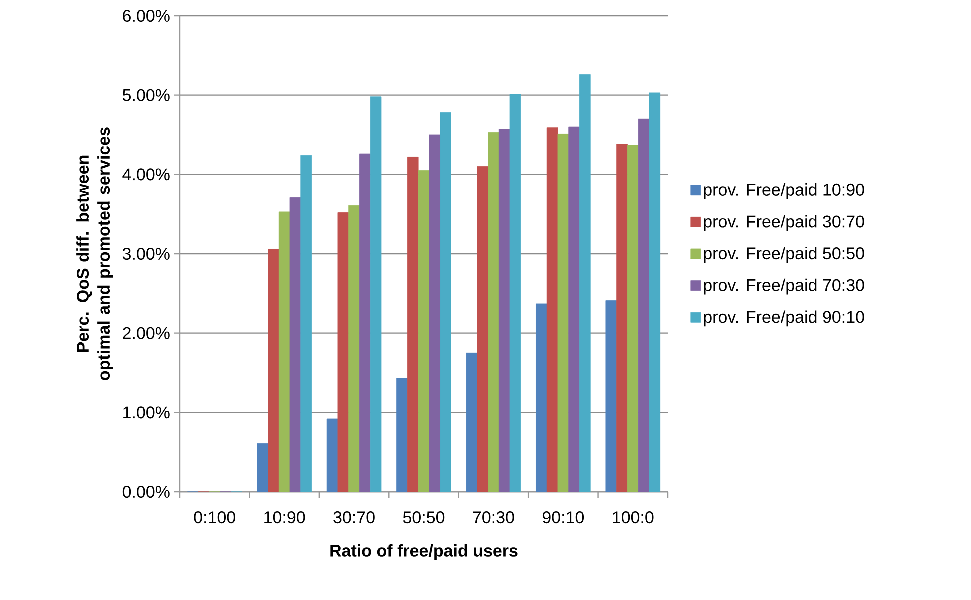 The height and width of the screenshot is (600, 971). What do you see at coordinates (354, 518) in the screenshot?
I see `x-tick-label: 30:70` at bounding box center [354, 518].